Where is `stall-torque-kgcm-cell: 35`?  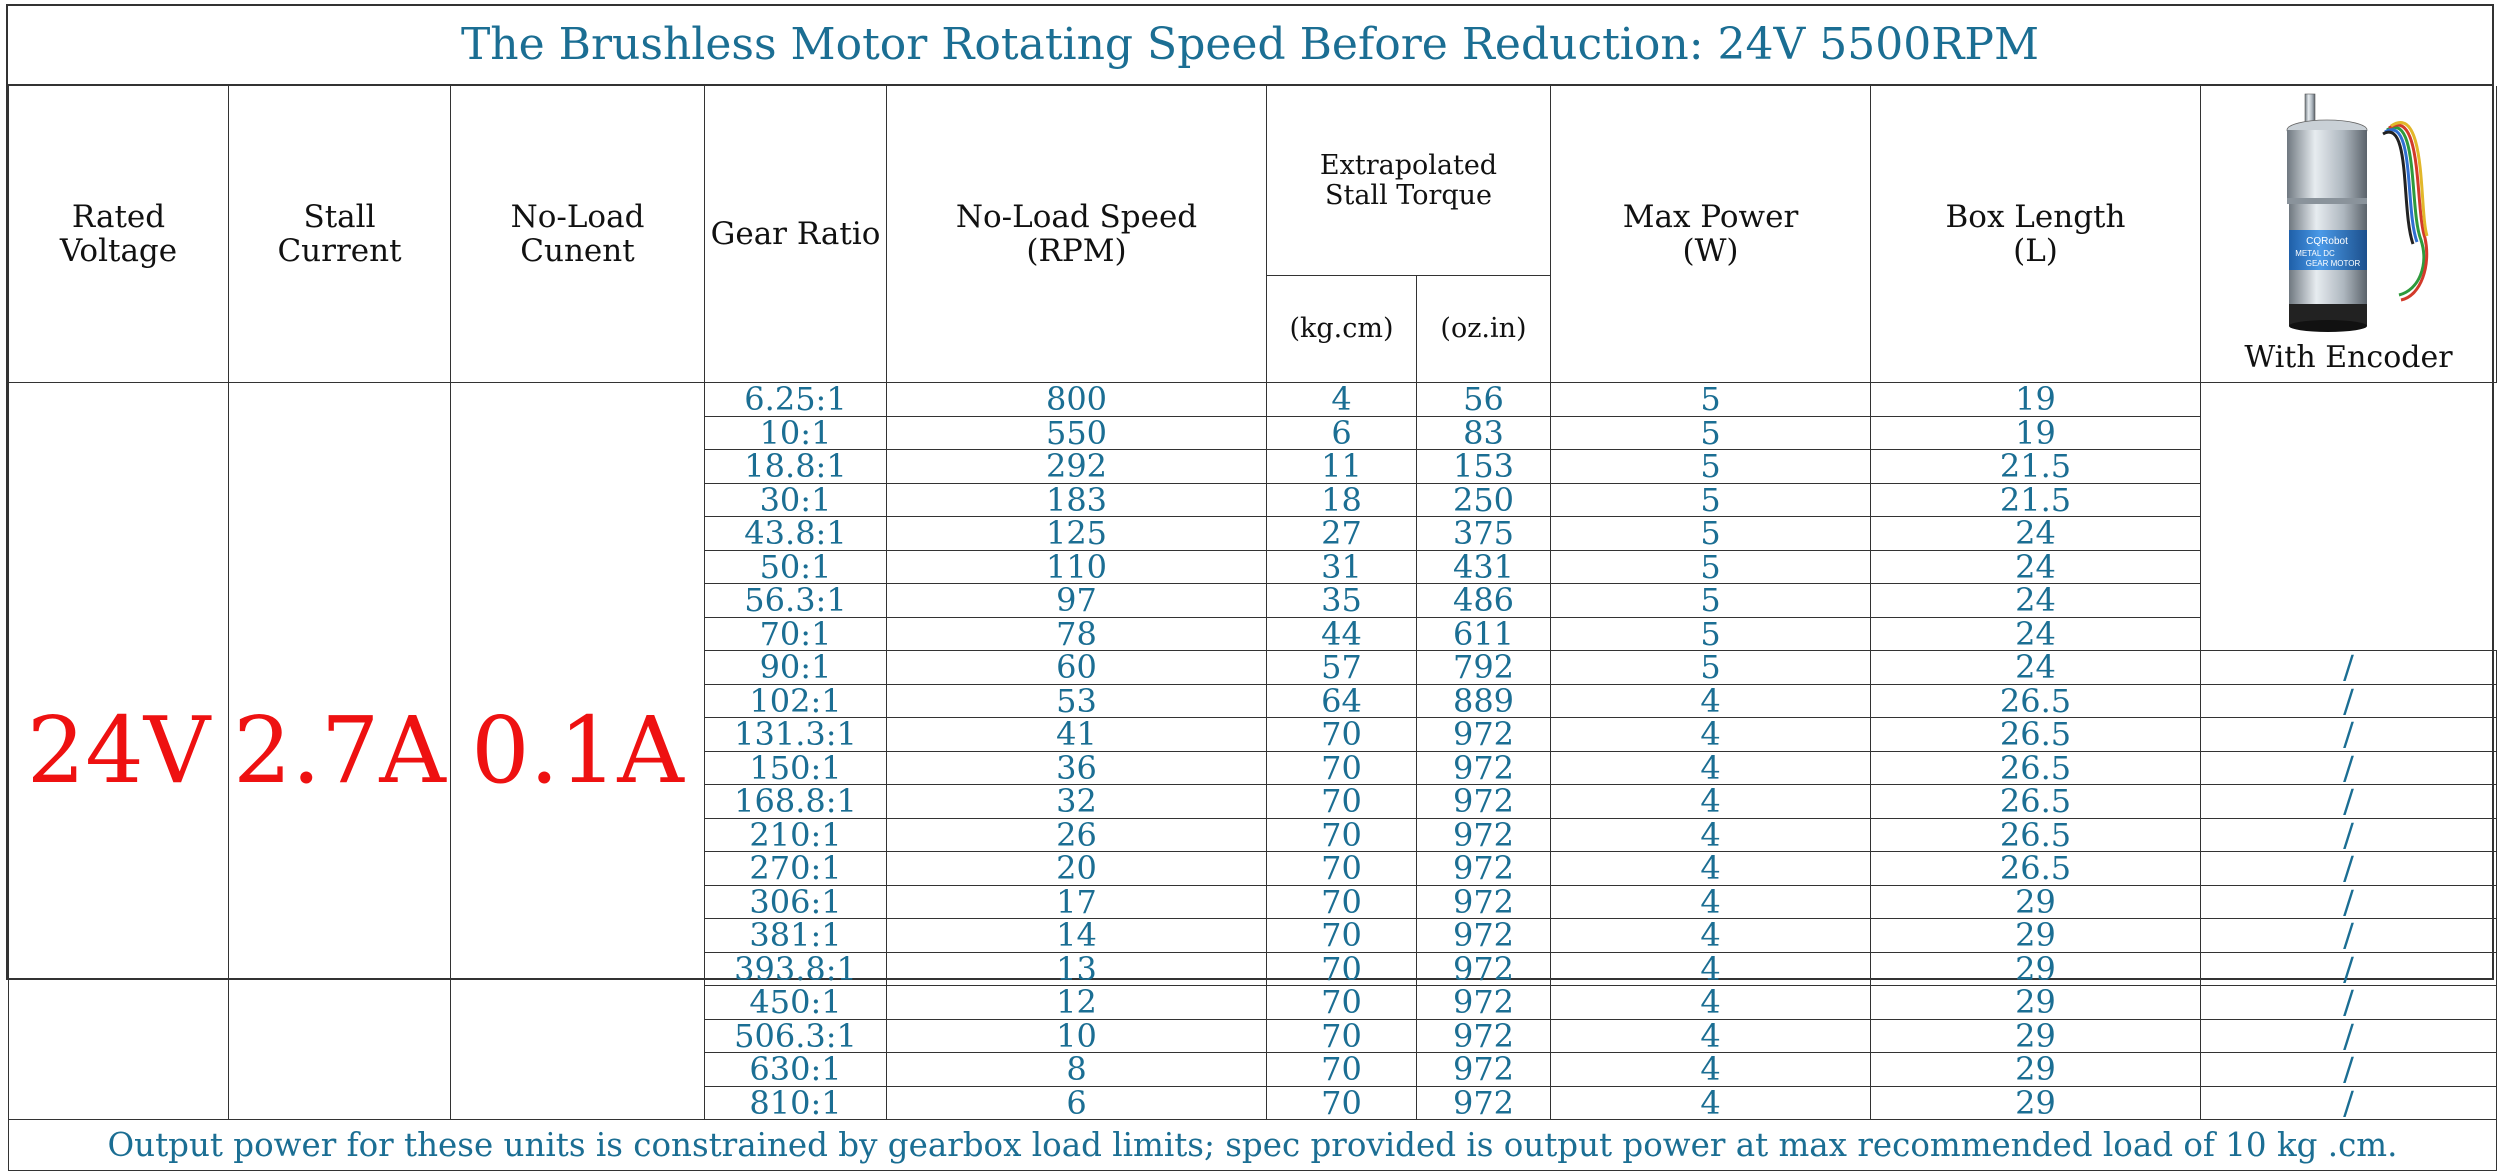 stall-torque-kgcm-cell: 35 is located at coordinates (1341, 600).